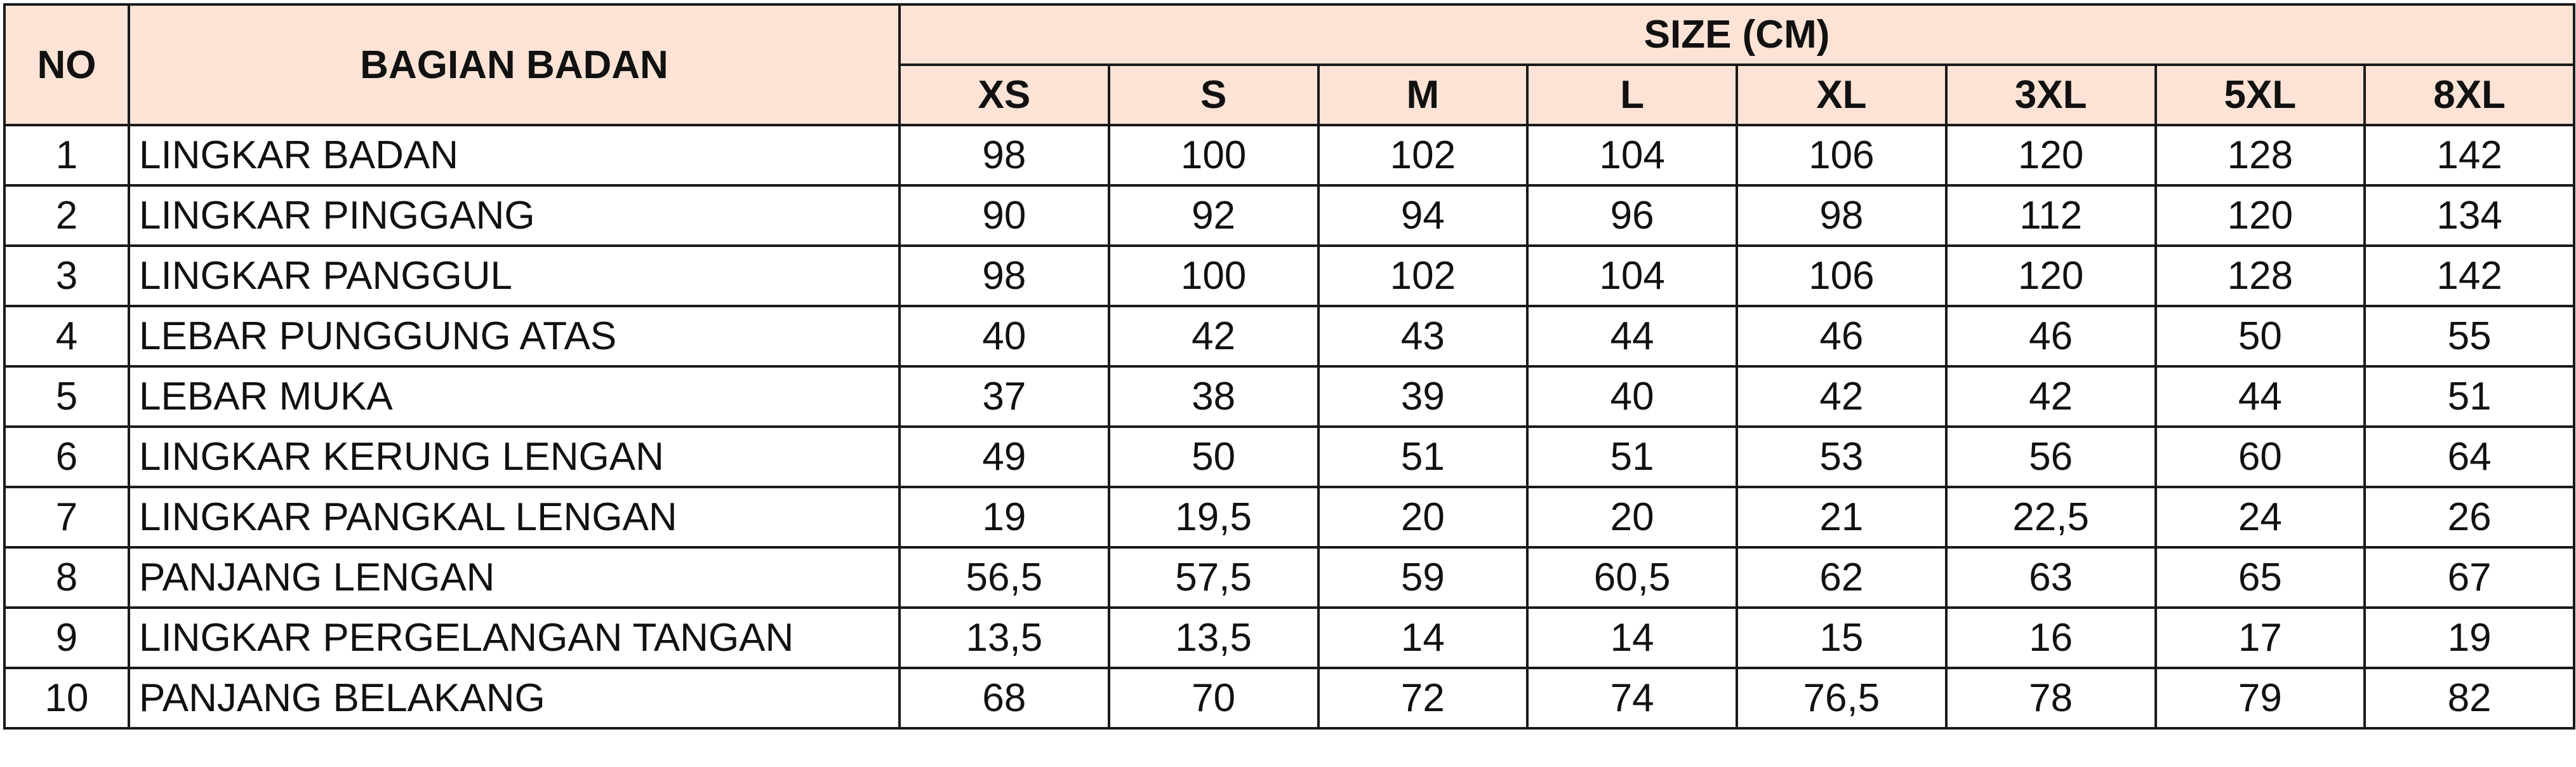  What do you see at coordinates (1289, 396) in the screenshot?
I see `table-row: 5 LEBAR MUKA 37 38 39 40 42 42 44 51` at bounding box center [1289, 396].